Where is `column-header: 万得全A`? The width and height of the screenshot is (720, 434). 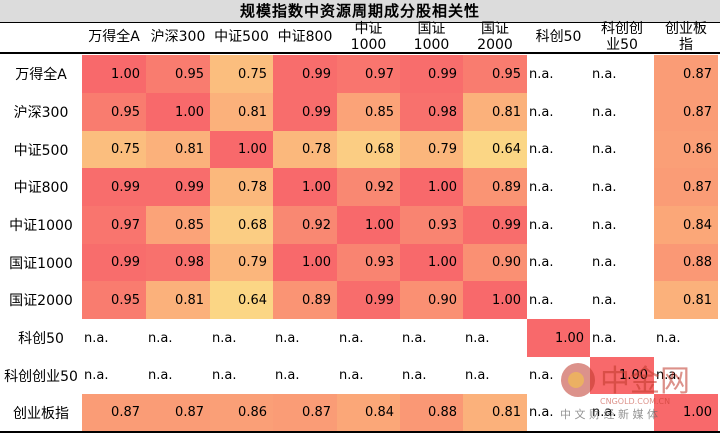
column-header: 万得全A is located at coordinates (114, 37).